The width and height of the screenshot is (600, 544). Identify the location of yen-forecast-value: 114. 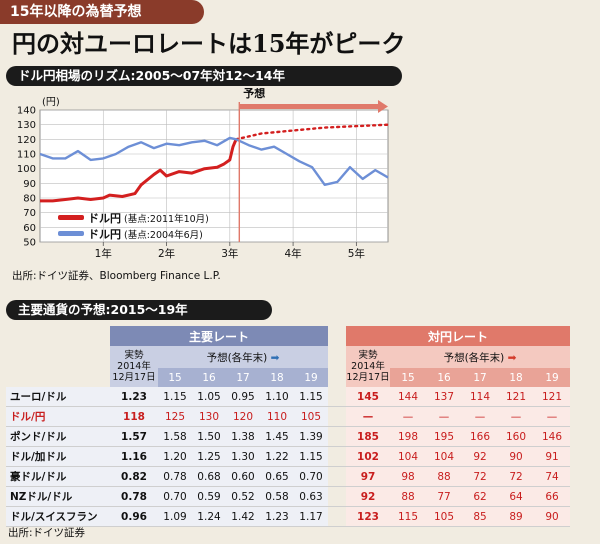
(480, 397).